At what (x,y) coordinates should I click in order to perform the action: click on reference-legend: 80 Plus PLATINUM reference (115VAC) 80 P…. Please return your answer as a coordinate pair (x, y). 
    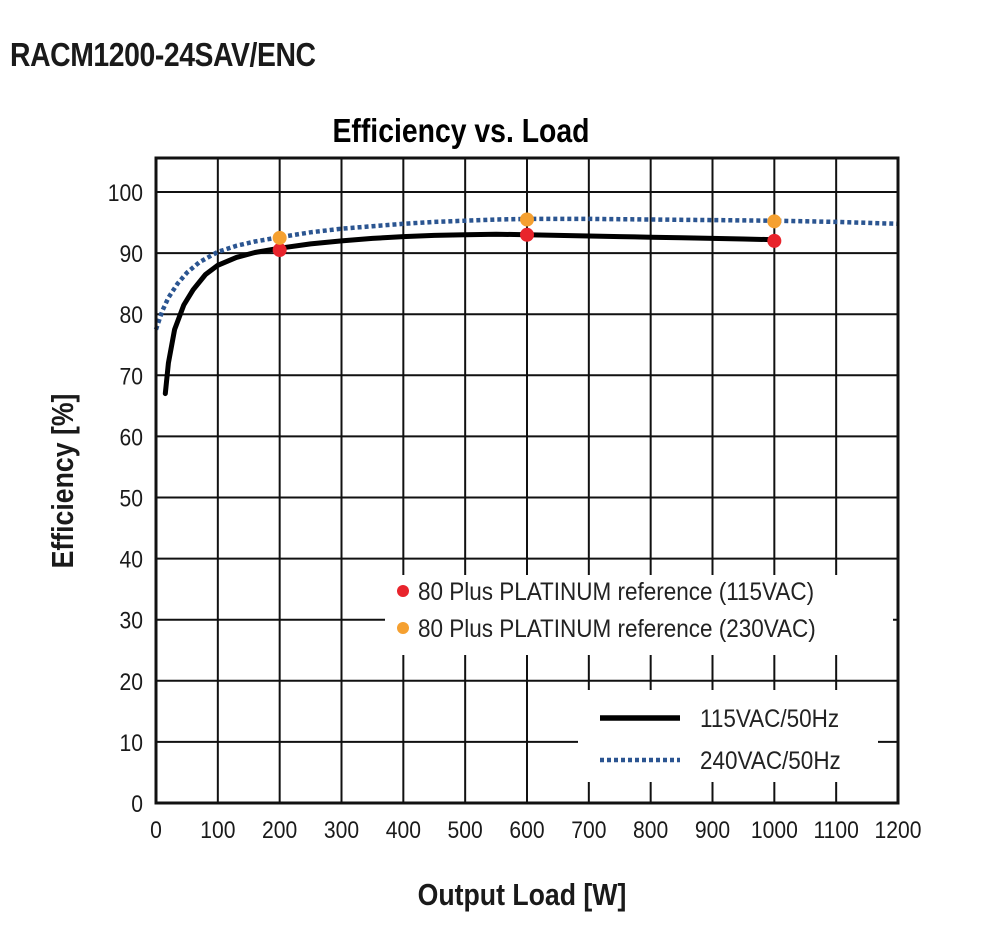
    Looking at the image, I should click on (639, 615).